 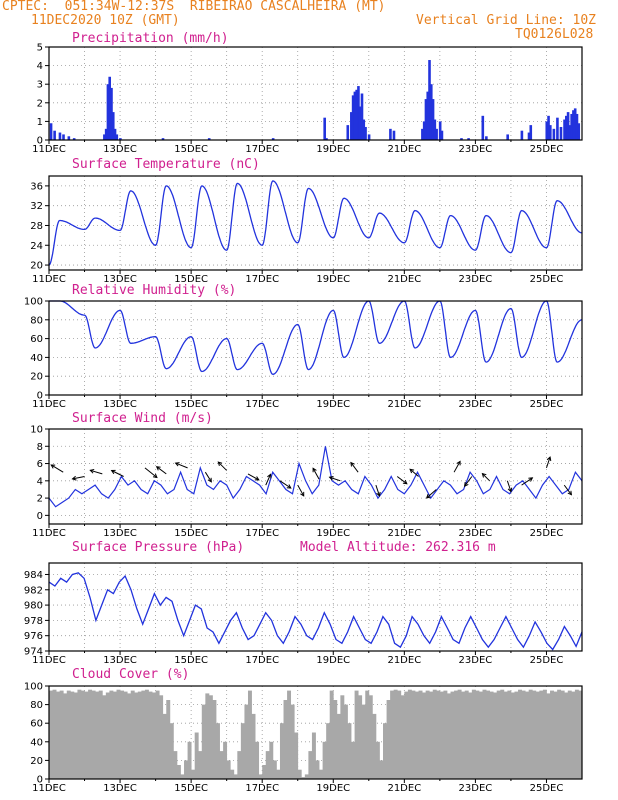 What do you see at coordinates (40, 447) in the screenshot?
I see `y-tick-label: 8` at bounding box center [40, 447].